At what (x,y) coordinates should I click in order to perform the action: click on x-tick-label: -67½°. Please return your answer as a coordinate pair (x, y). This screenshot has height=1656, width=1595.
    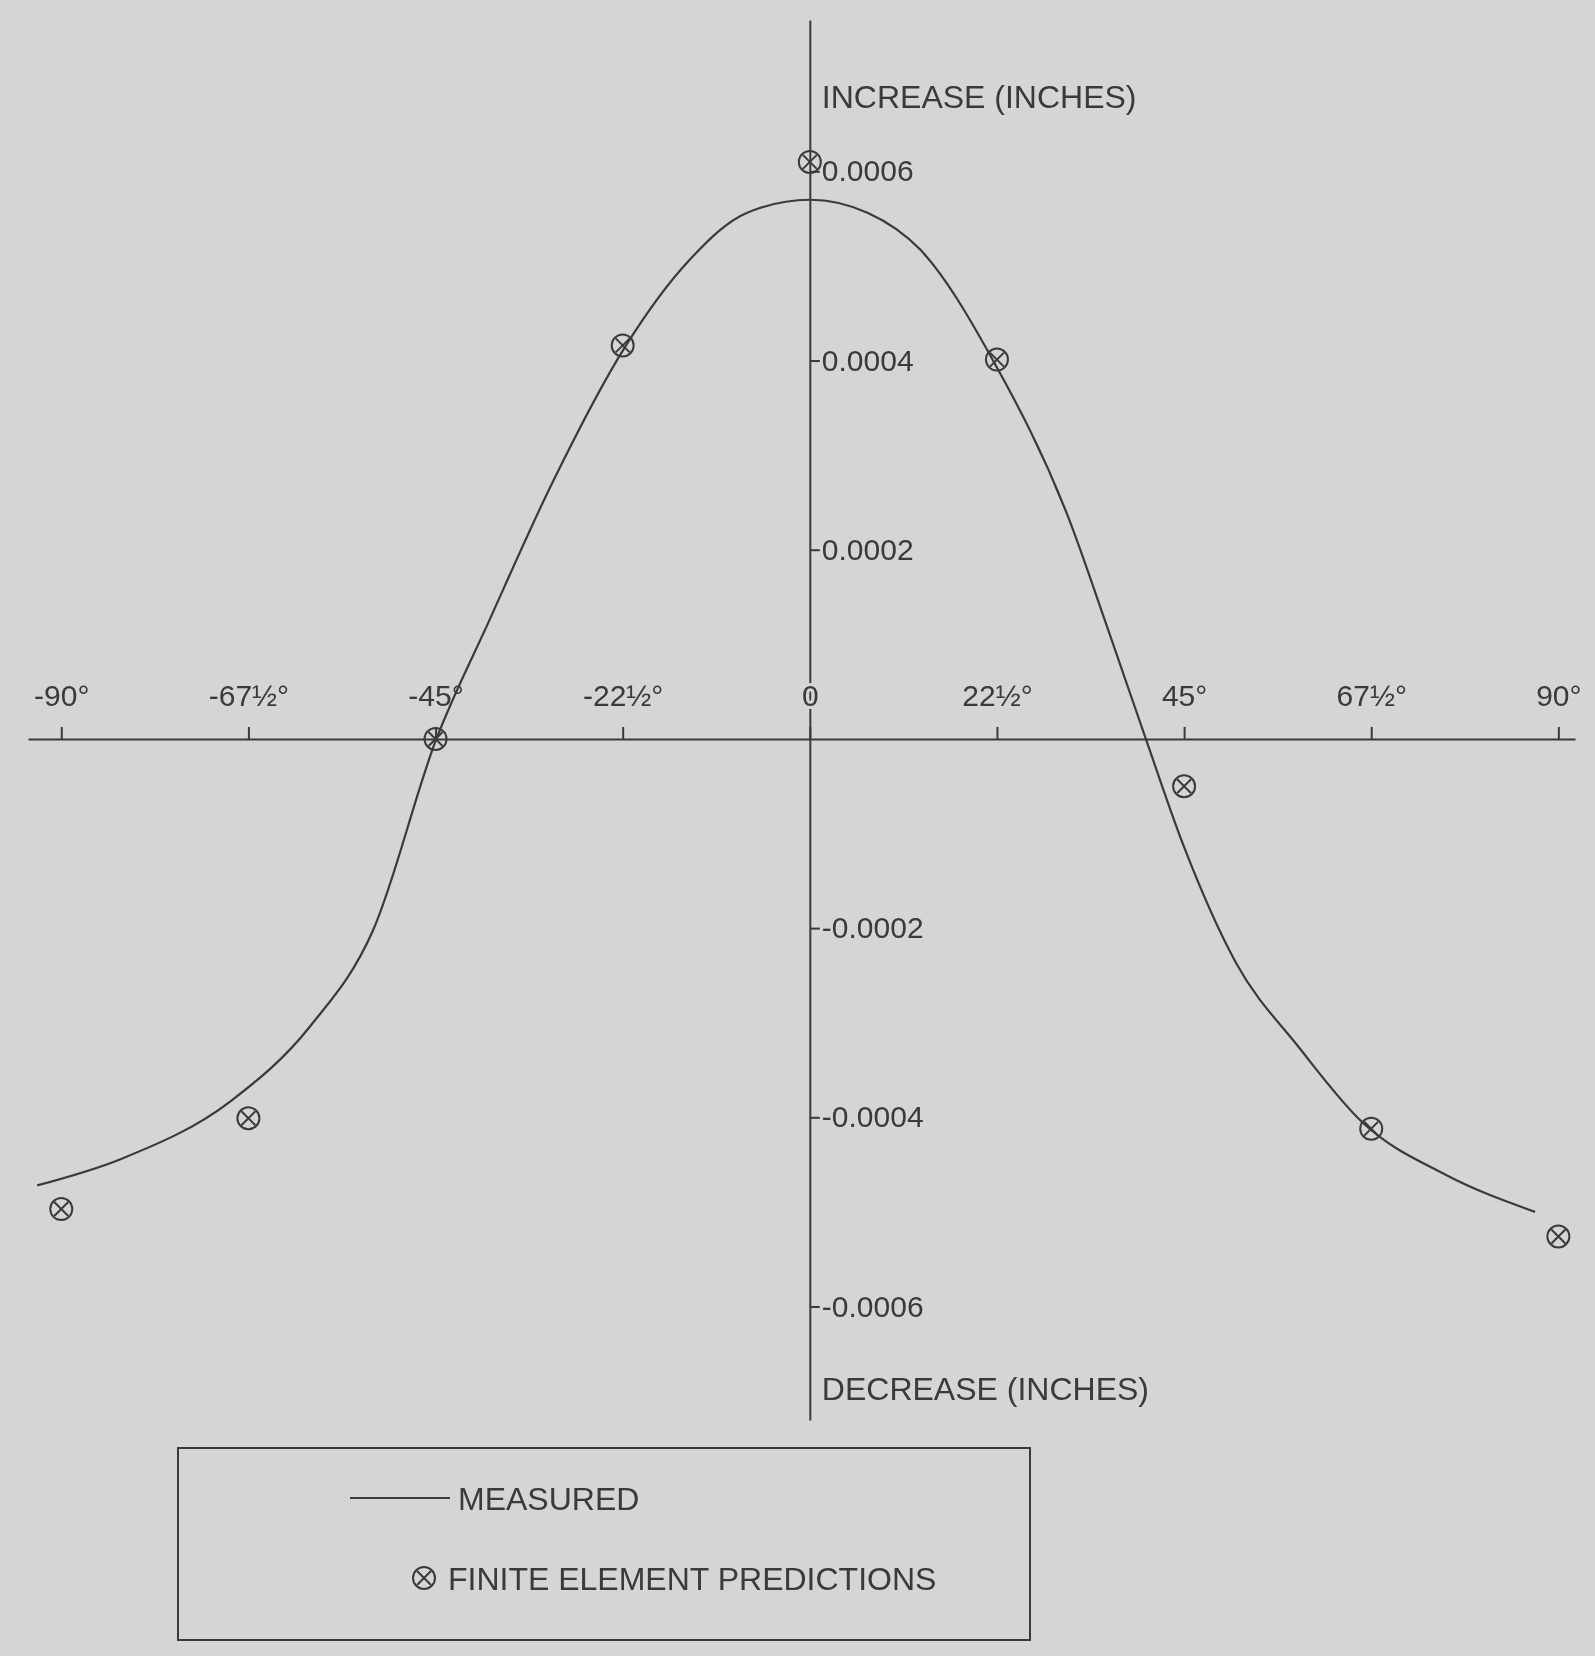
    Looking at the image, I should click on (249, 695).